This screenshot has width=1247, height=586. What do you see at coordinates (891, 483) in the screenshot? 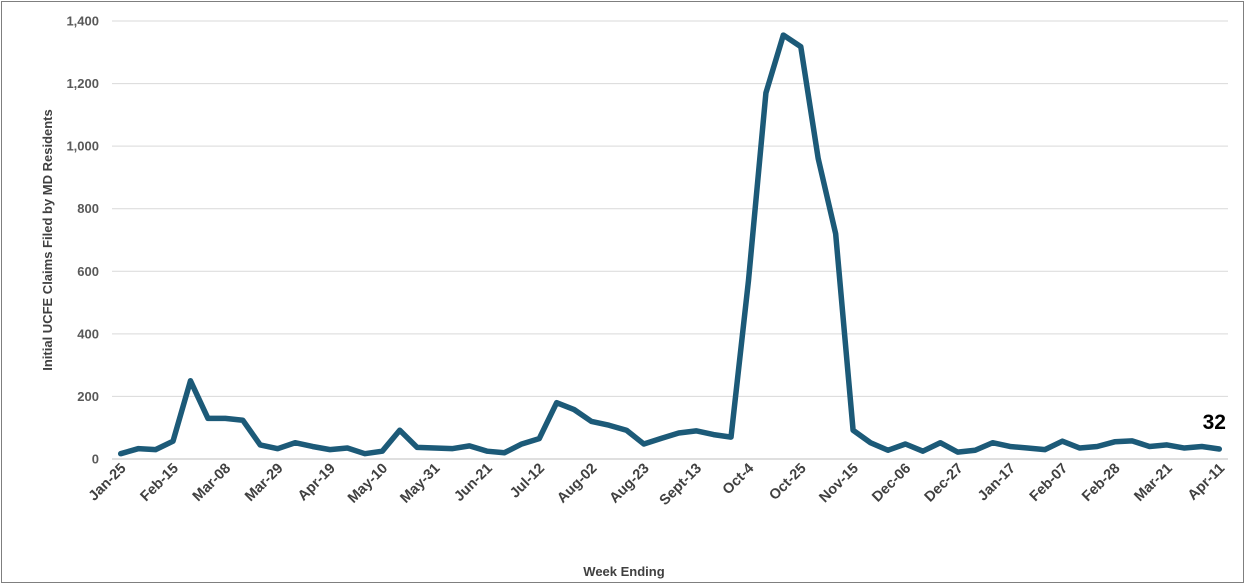
I see `x-tick-label: Dec-06` at bounding box center [891, 483].